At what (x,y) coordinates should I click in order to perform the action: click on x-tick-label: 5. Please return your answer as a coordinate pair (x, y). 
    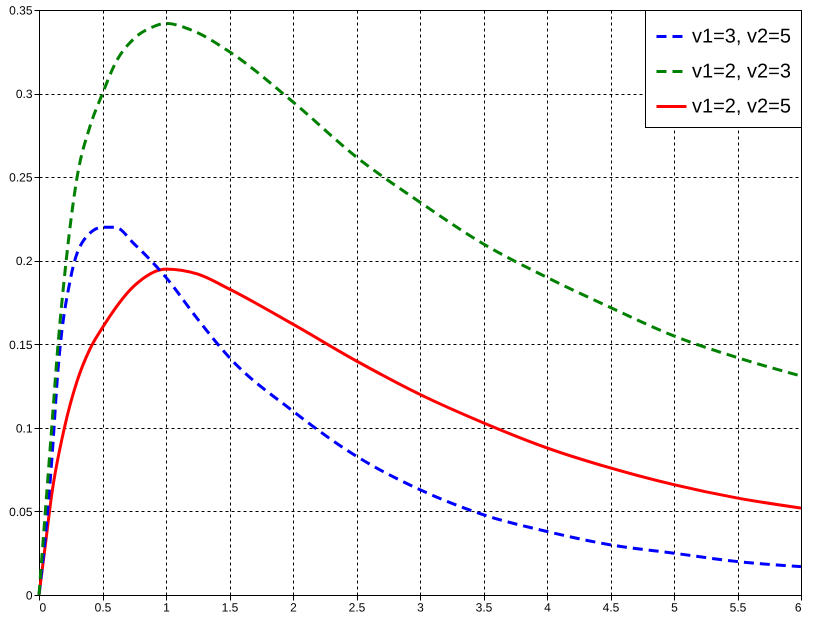
    Looking at the image, I should click on (674, 607).